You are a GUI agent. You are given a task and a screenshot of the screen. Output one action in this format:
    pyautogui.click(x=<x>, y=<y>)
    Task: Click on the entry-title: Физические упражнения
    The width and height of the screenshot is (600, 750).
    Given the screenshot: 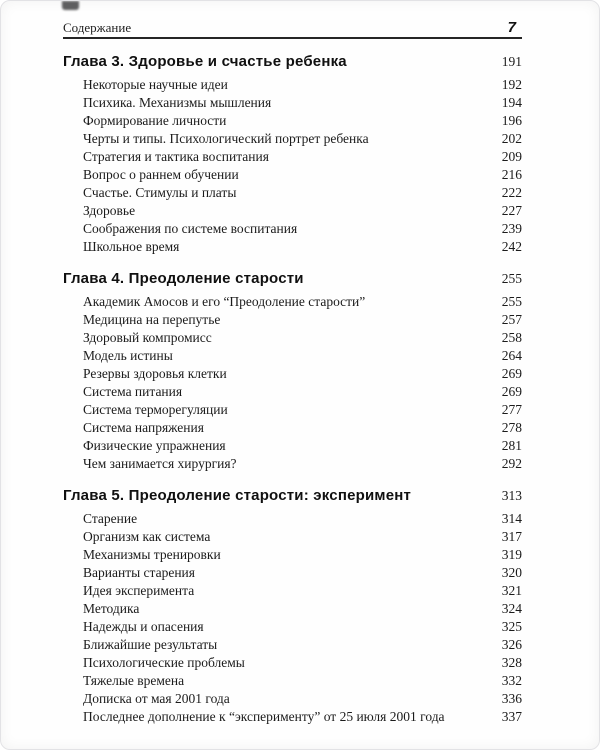 What is the action you would take?
    pyautogui.click(x=154, y=445)
    